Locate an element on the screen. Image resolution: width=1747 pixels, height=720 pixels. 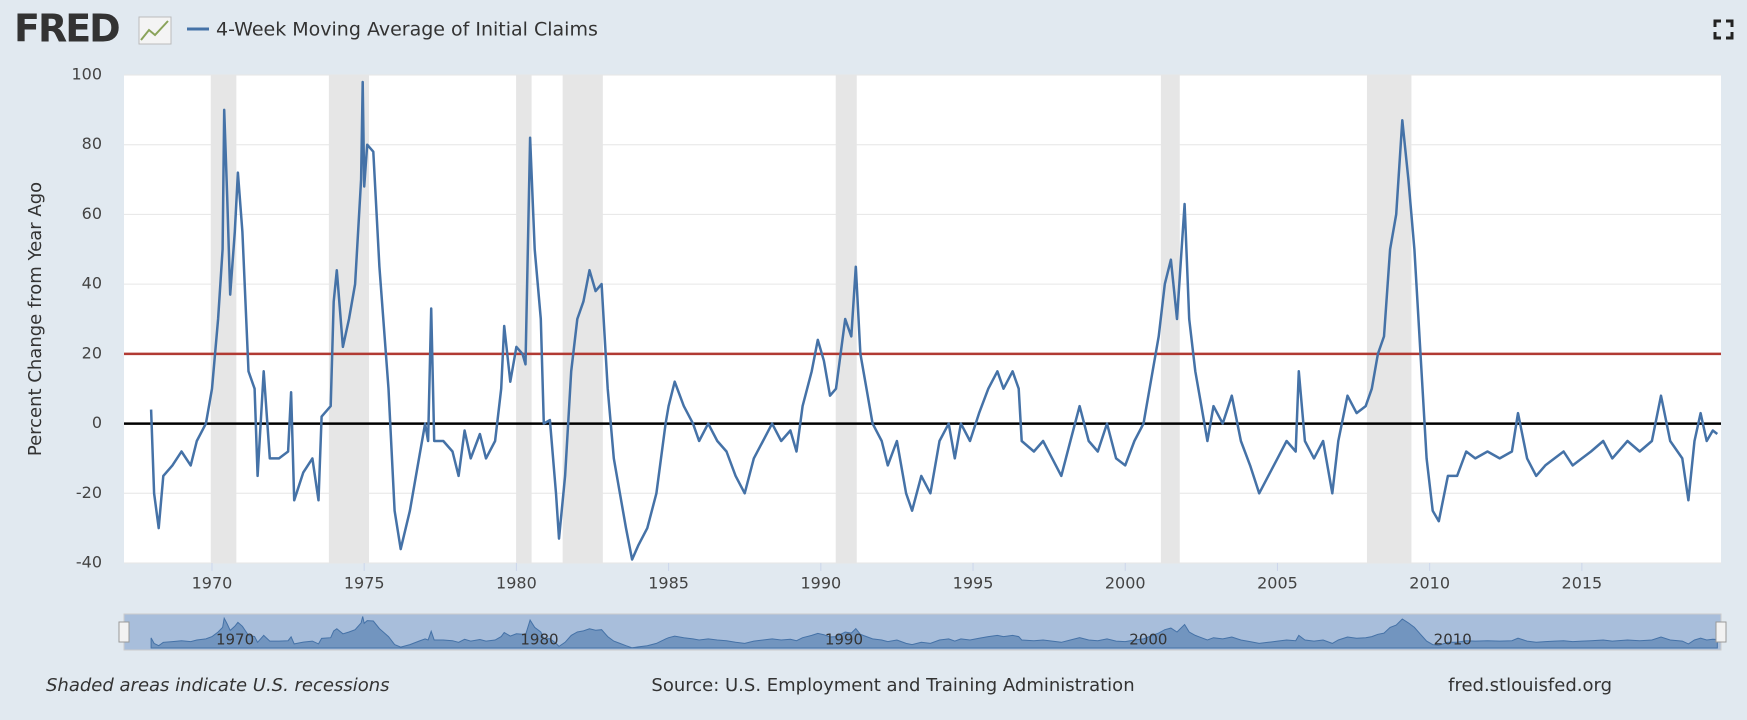
navigator-tick-label: 1970 is located at coordinates (235, 640).